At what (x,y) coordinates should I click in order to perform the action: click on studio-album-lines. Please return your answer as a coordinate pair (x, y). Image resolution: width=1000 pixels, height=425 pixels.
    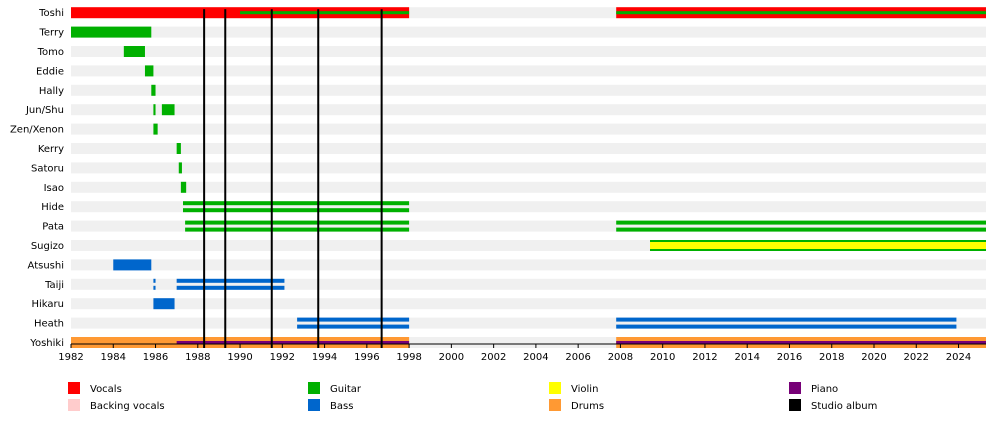
    Looking at the image, I should click on (293, 178).